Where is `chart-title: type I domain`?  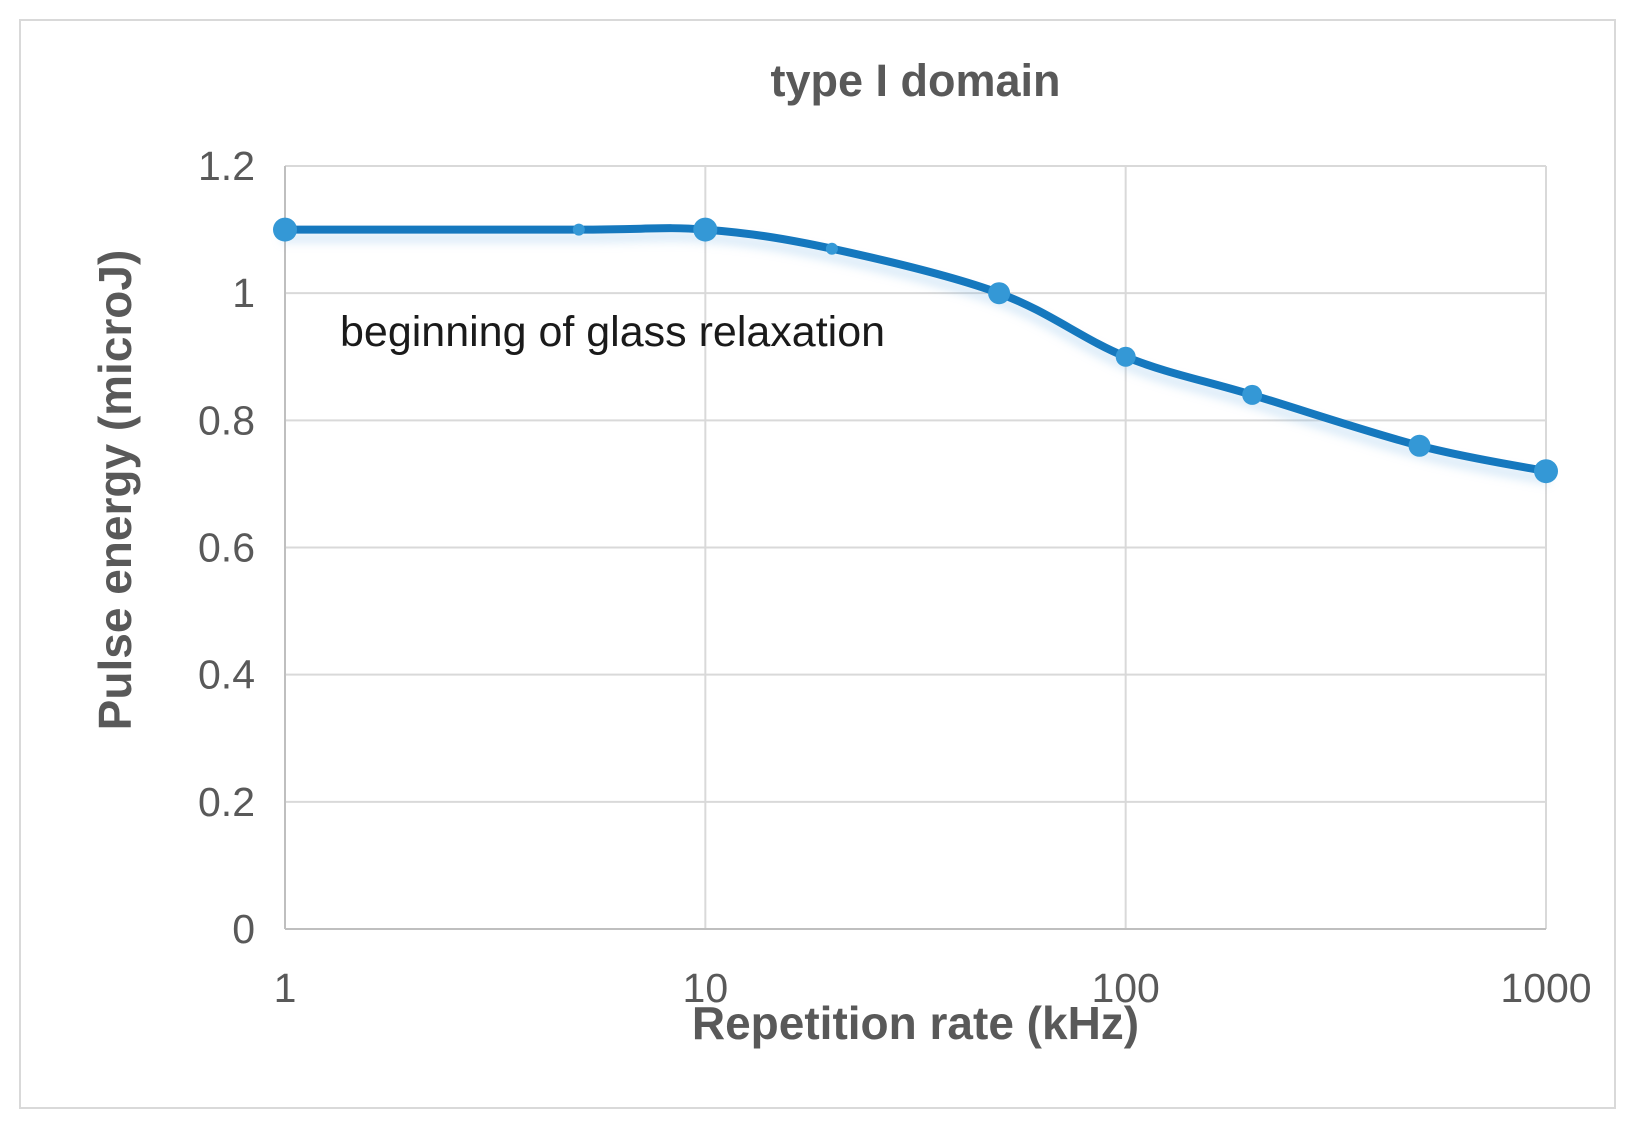 chart-title: type I domain is located at coordinates (915, 80).